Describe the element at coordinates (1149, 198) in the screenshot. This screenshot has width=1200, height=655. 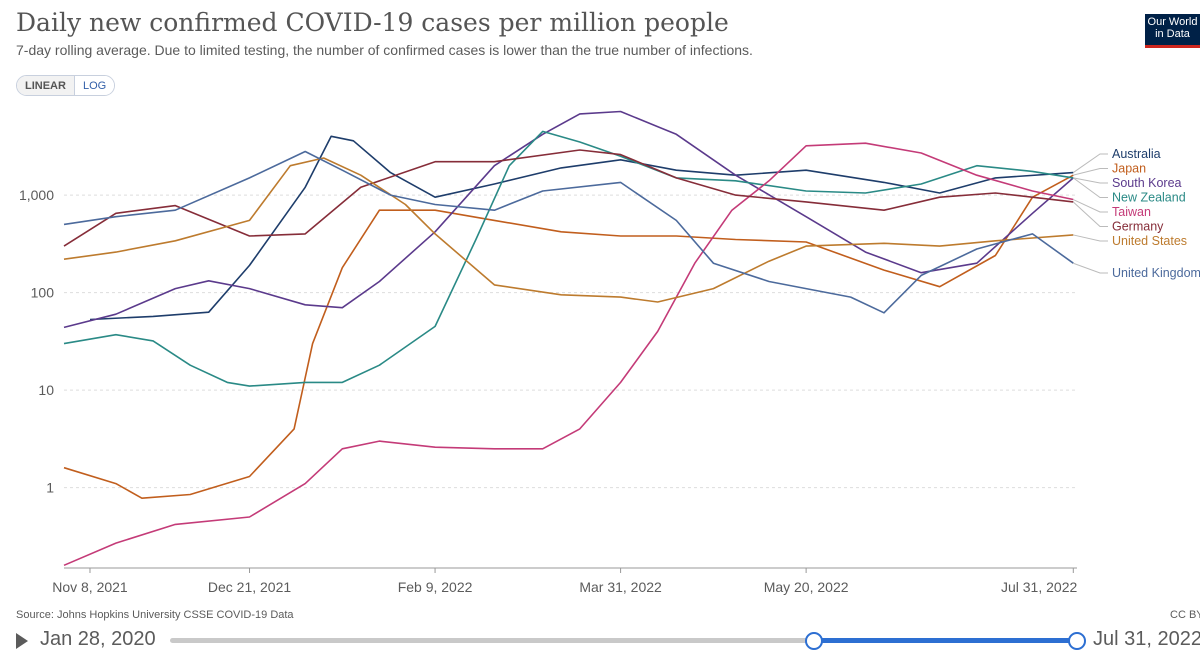
I see `series-label-new-zealand: New Zealand` at that location.